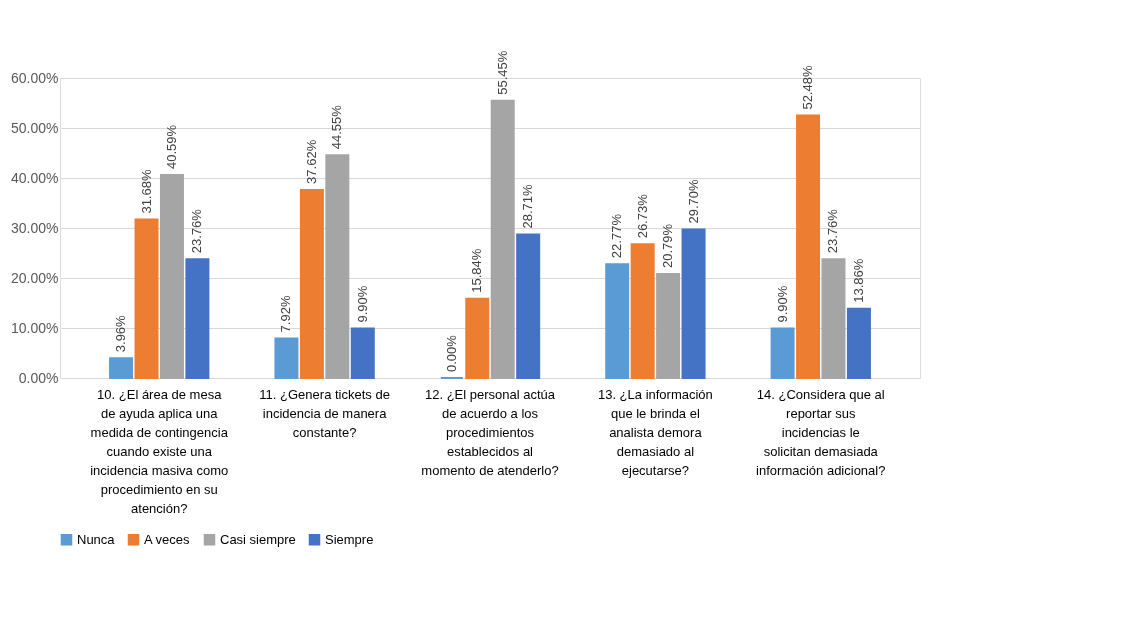 This screenshot has height=631, width=1124. I want to click on data-label: 0.00%, so click(451, 353).